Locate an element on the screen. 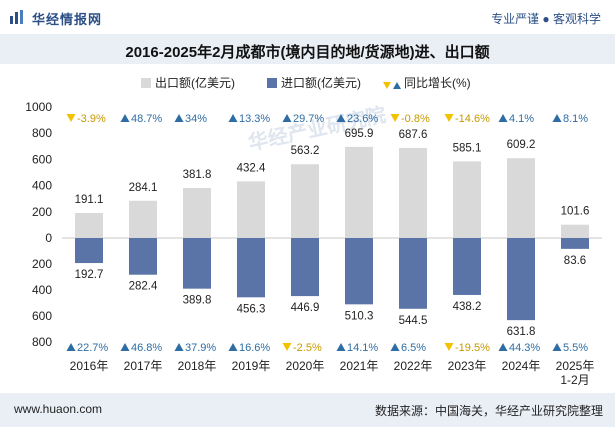 Image resolution: width=615 pixels, height=427 pixels. import-value-label: 456.3 is located at coordinates (251, 309).